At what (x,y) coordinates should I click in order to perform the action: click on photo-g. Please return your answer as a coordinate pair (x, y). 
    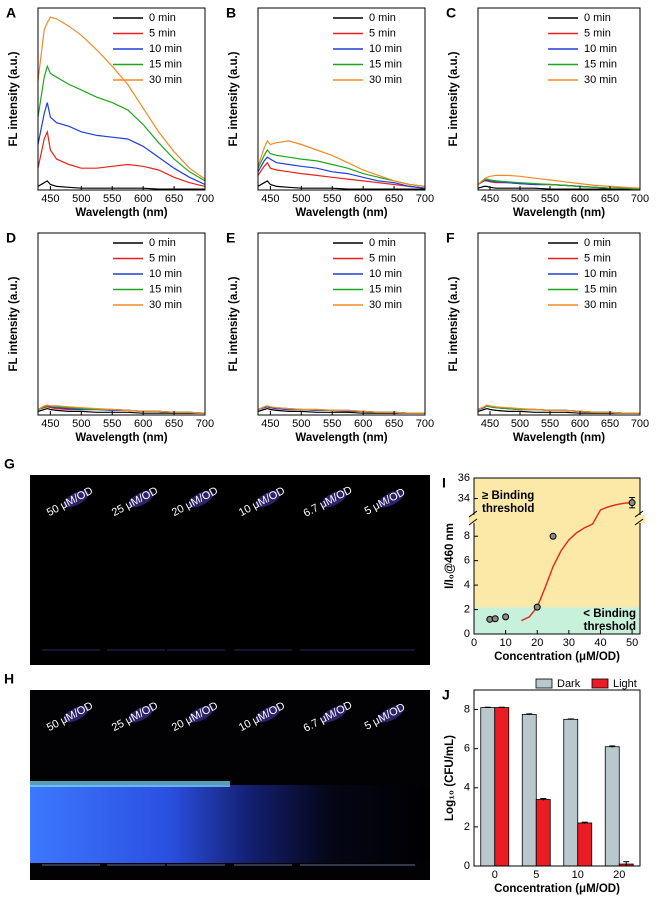
    Looking at the image, I should click on (230, 570).